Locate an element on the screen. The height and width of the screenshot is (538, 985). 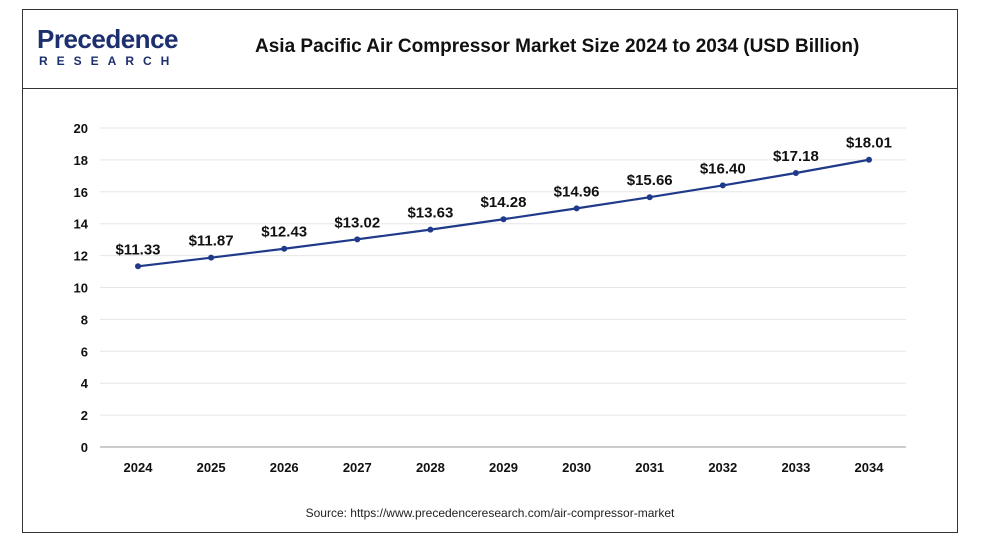
y-tick-label: 12 is located at coordinates (81, 256).